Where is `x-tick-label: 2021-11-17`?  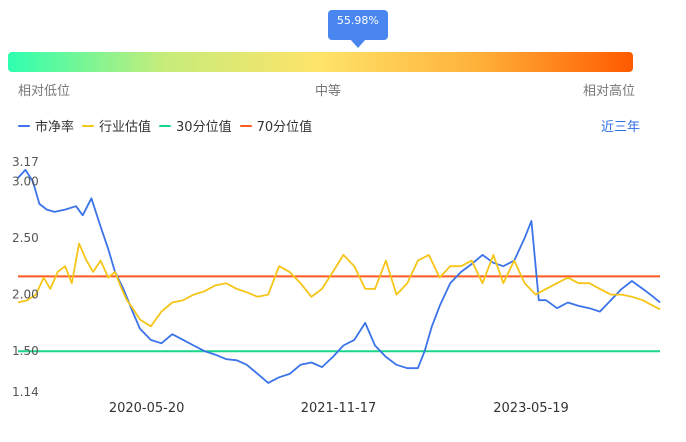 x-tick-label: 2021-11-17 is located at coordinates (339, 408).